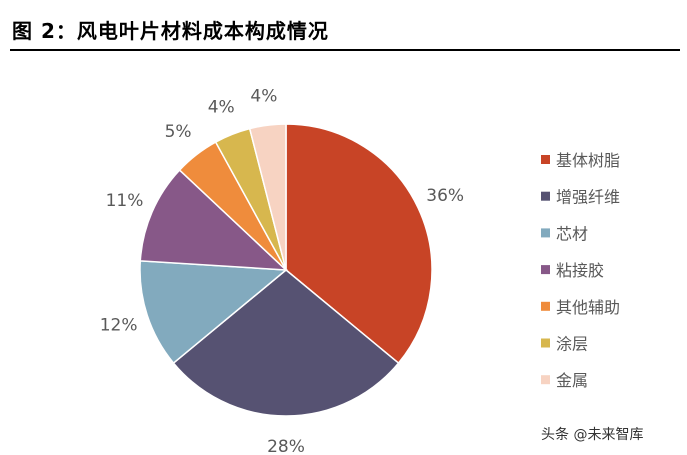 The height and width of the screenshot is (455, 687). Describe the element at coordinates (119, 325) in the screenshot. I see `data-label: 12%` at that location.